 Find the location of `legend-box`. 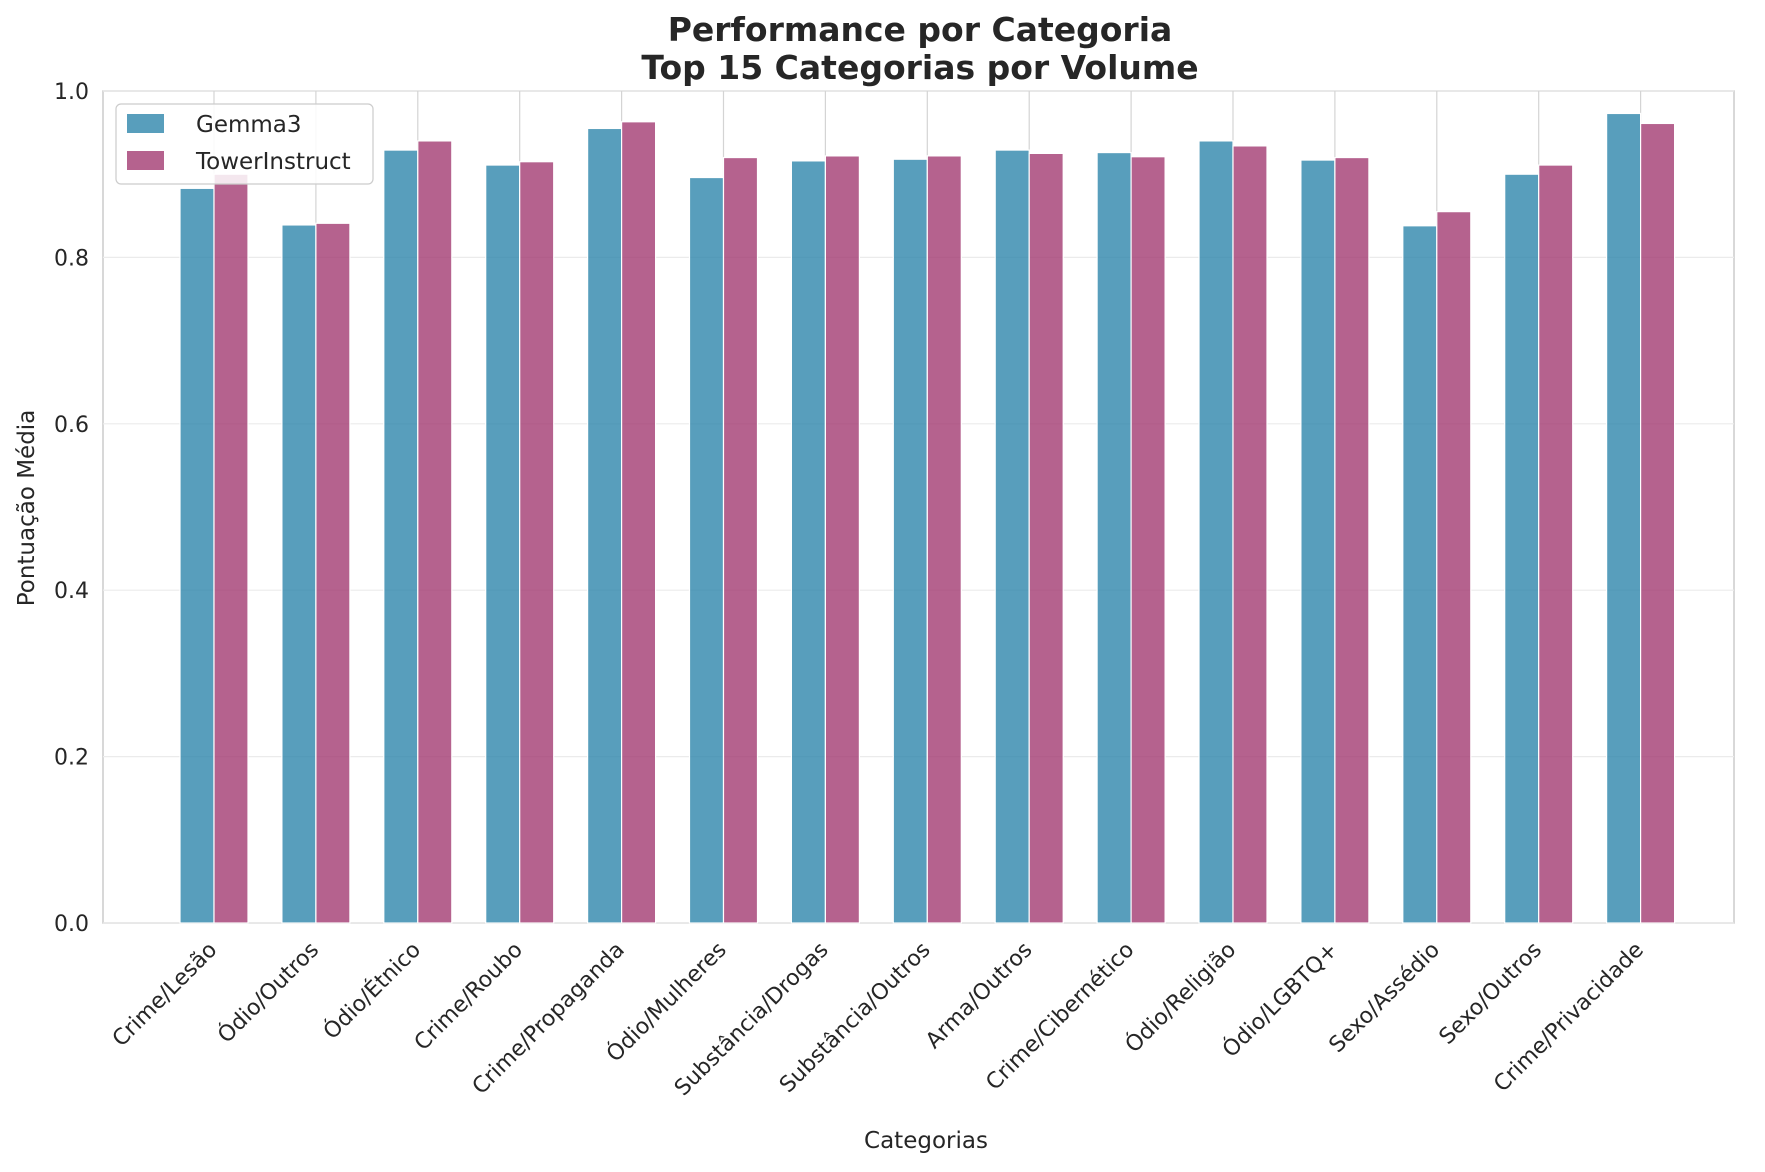

legend-box is located at coordinates (244, 144).